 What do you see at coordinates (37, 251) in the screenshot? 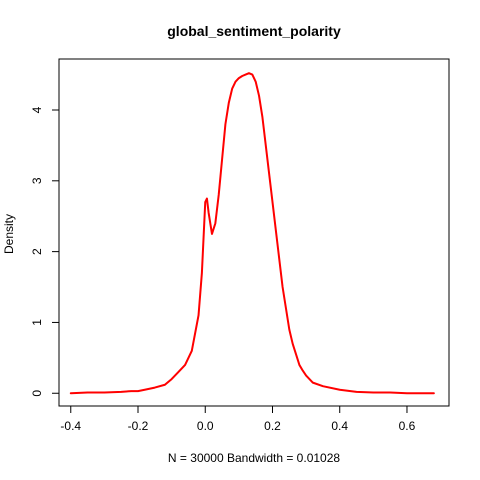
I see `y-tick-label: 2` at bounding box center [37, 251].